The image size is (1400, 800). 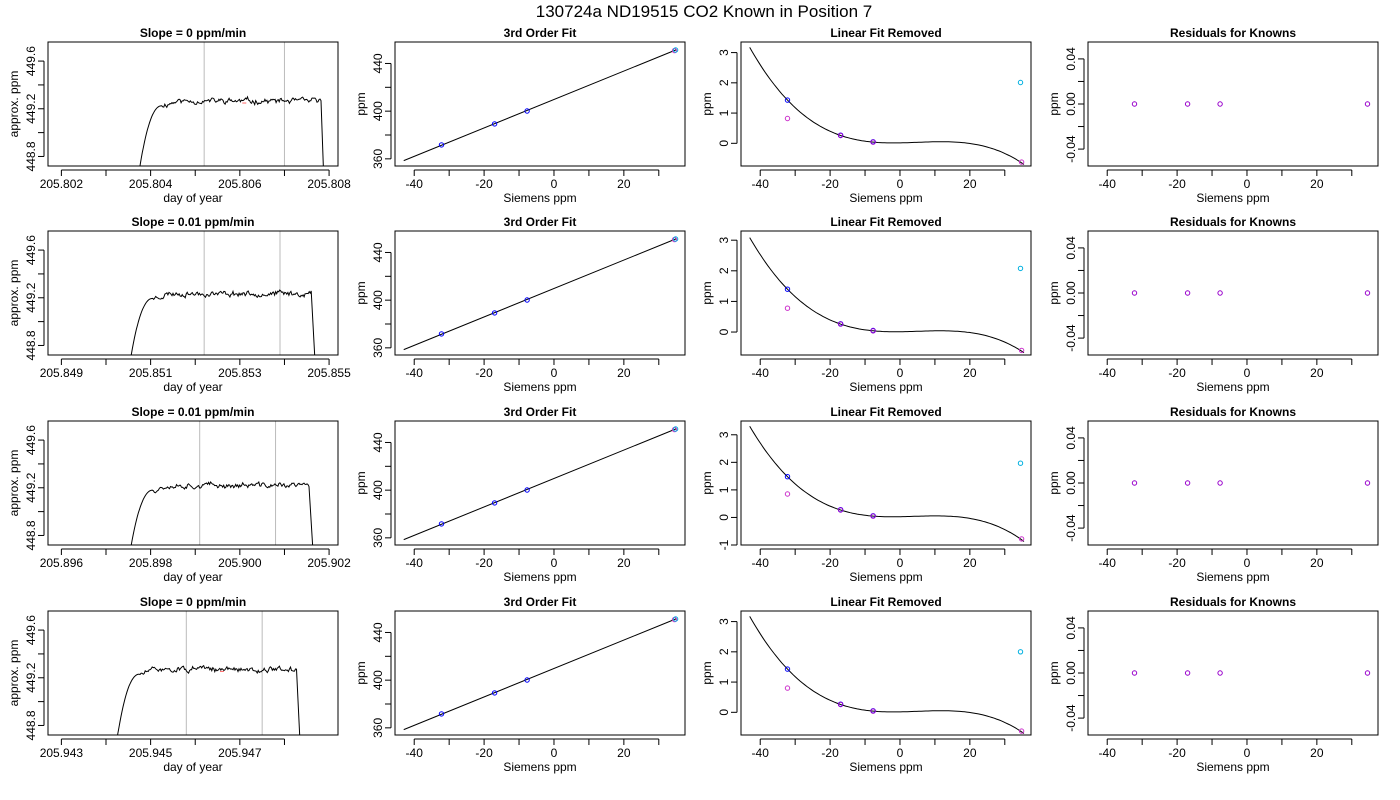 I want to click on x-tick-label: 205.808, so click(x=329, y=184).